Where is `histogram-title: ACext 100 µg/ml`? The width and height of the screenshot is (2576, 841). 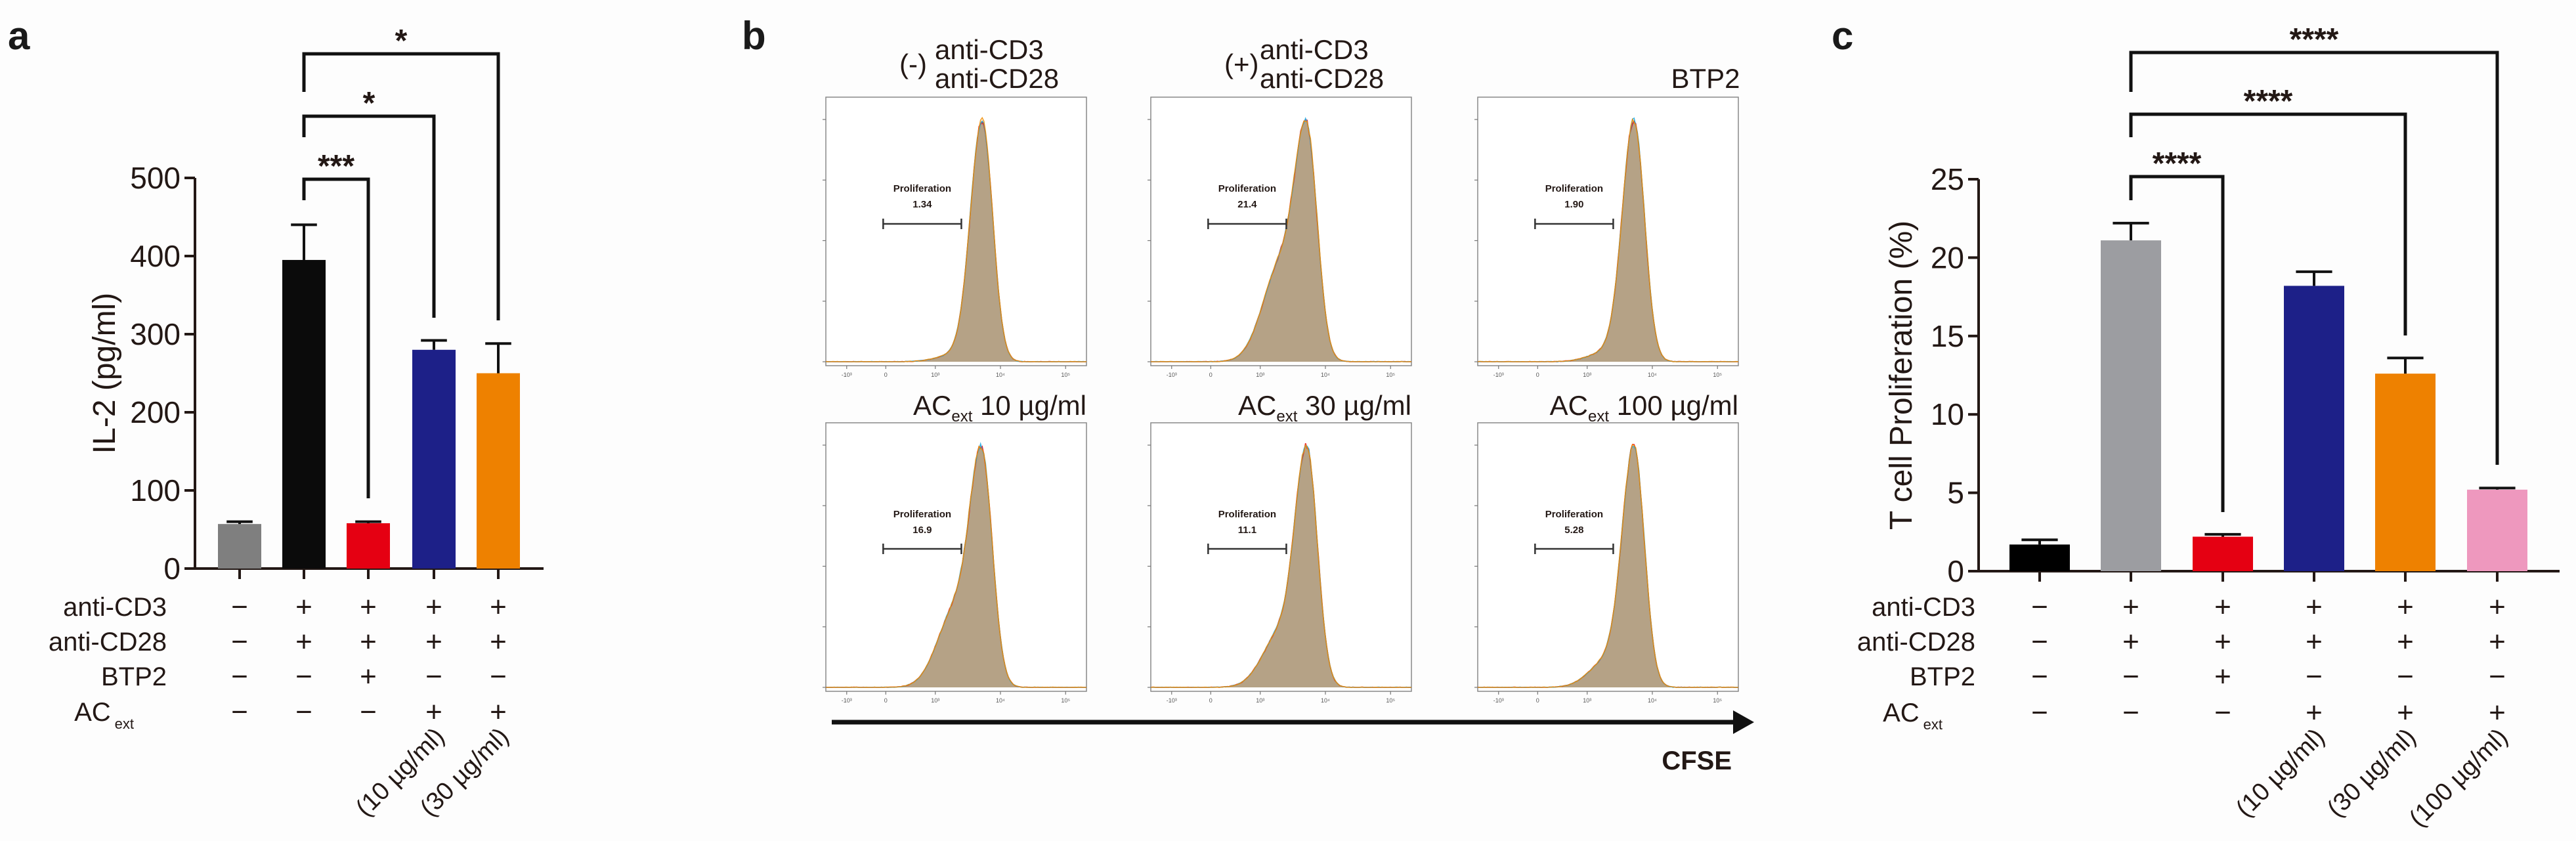
histogram-title: ACext 100 µg/ml is located at coordinates (1644, 407).